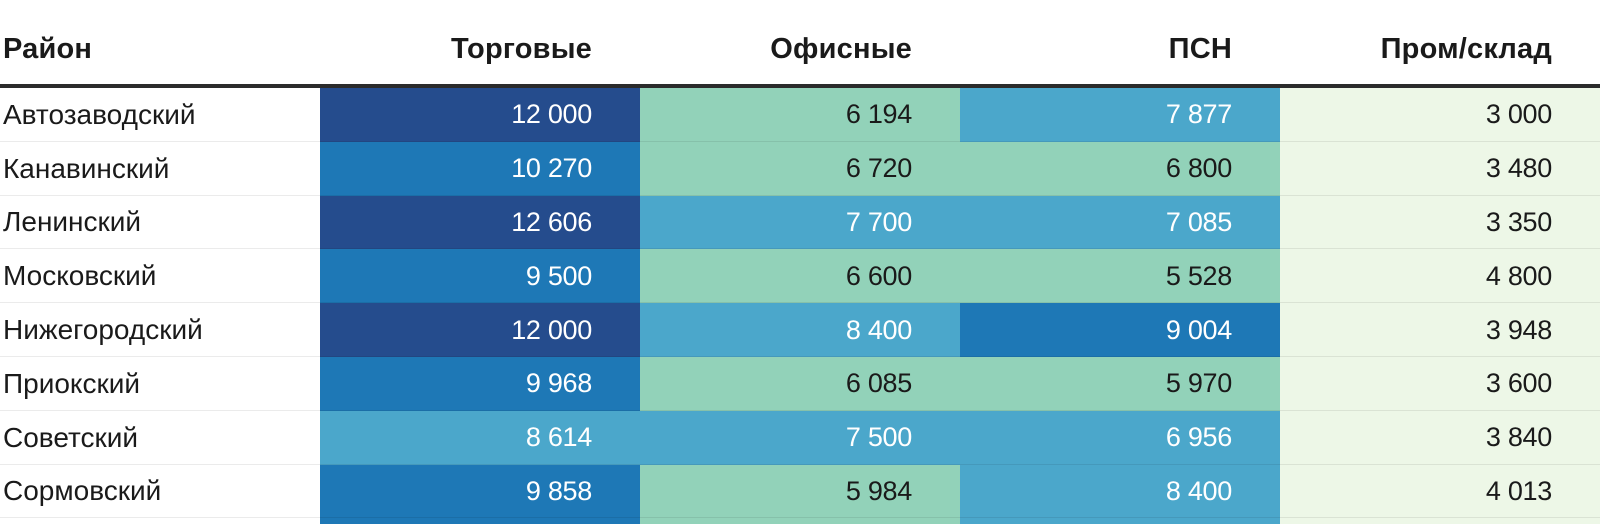  I want to click on value-cell-ofisnye: 6 085, so click(800, 383).